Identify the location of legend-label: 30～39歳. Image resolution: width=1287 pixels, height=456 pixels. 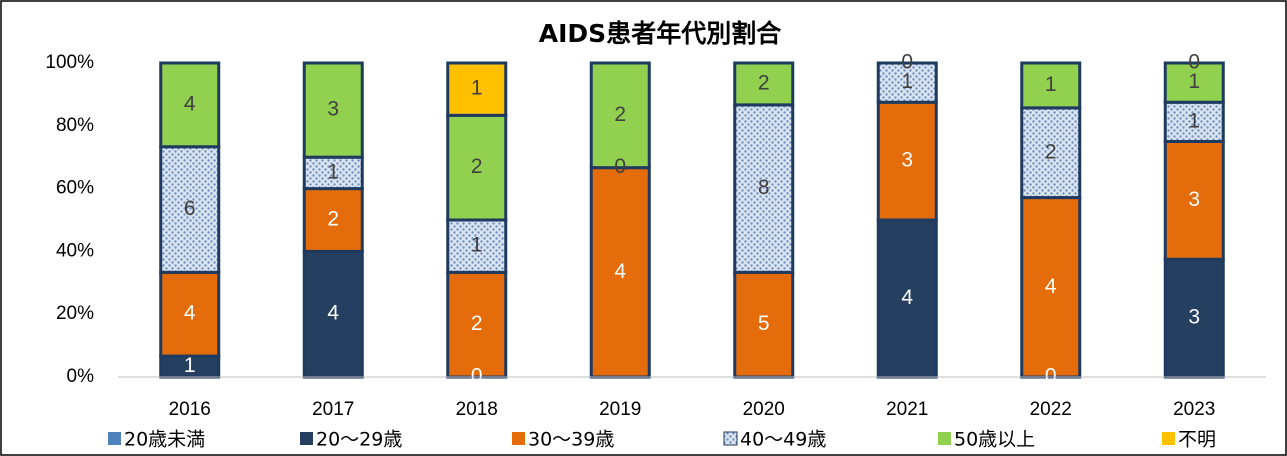
(571, 440).